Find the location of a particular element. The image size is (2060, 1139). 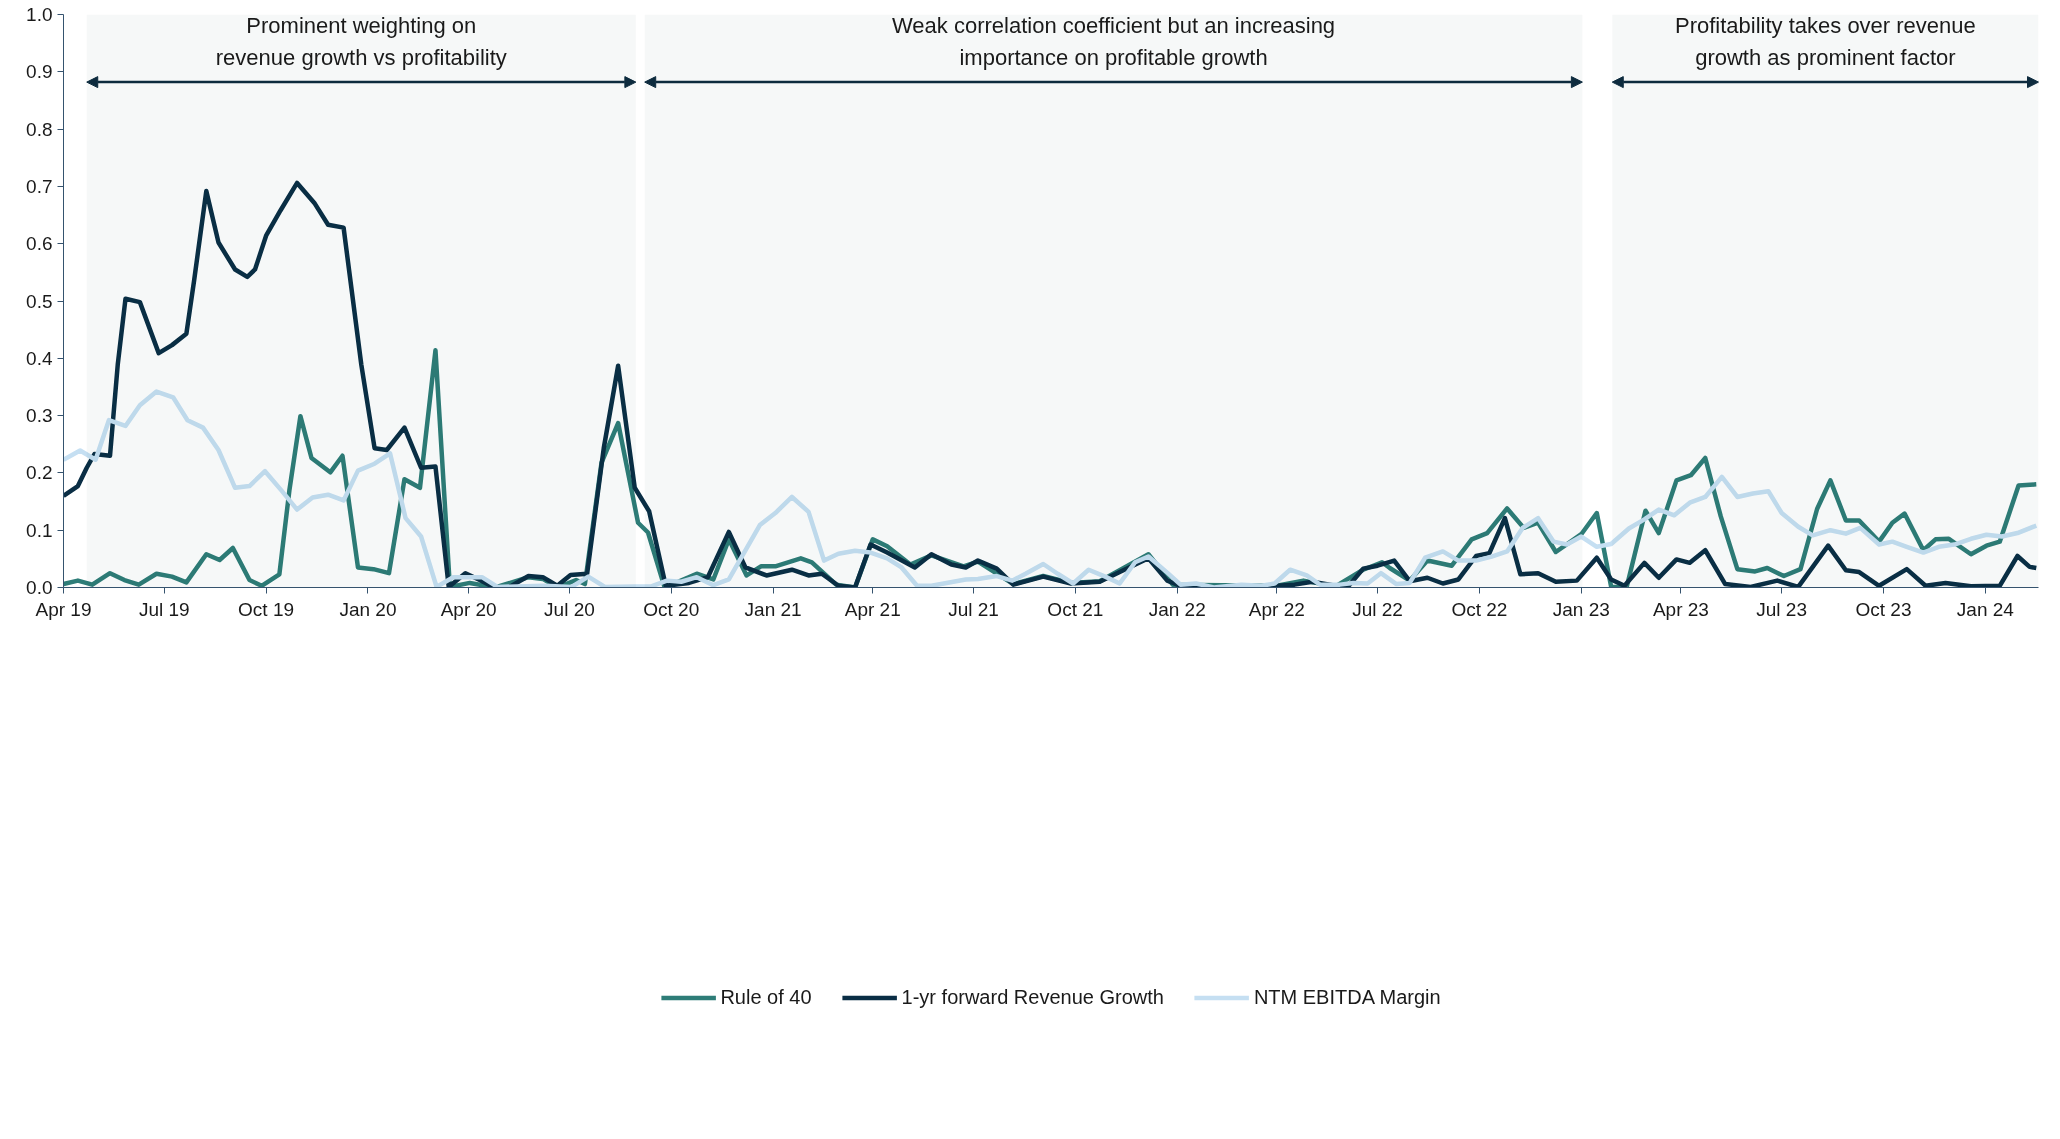

x-tick-label: Jan 22 is located at coordinates (1177, 609).